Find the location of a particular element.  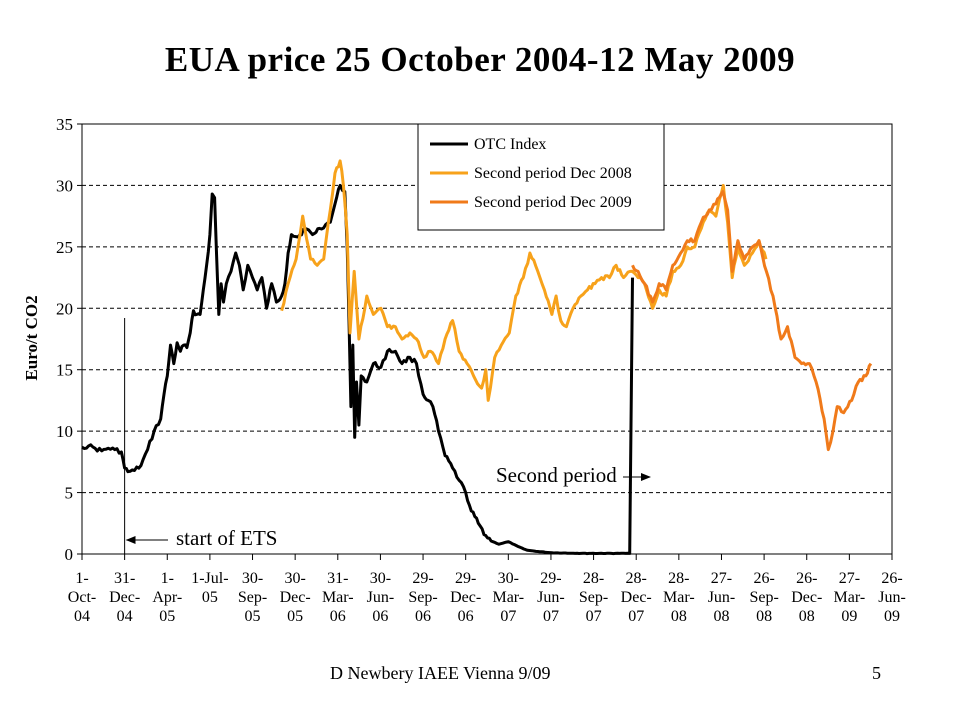

y-axis-label: Euro/t CO2 is located at coordinates (31, 337).